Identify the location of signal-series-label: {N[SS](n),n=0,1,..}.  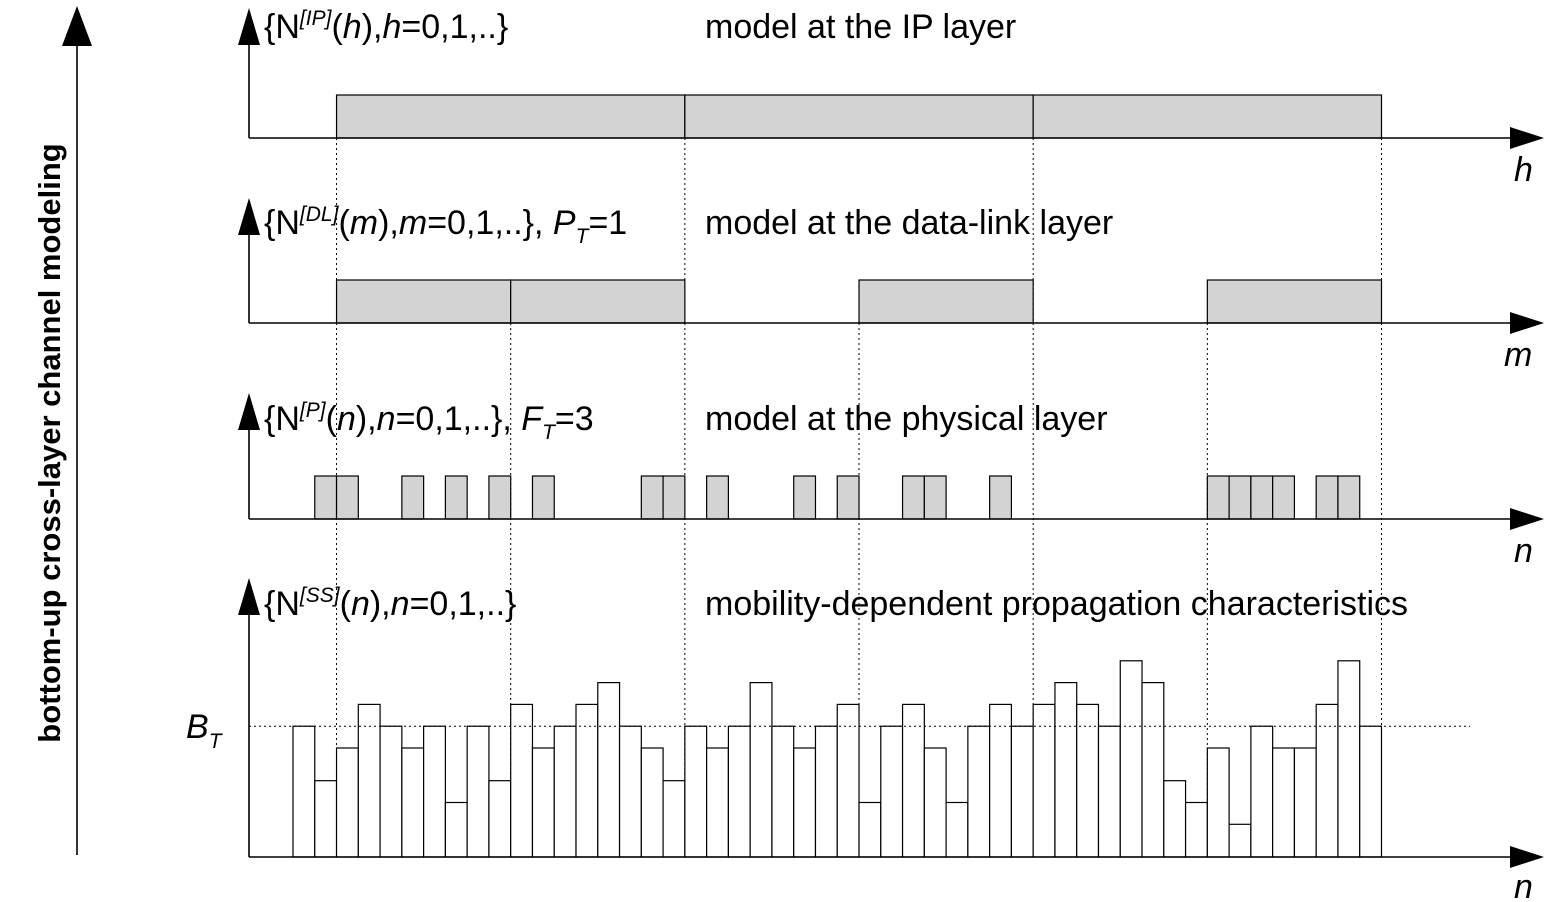
(390, 603).